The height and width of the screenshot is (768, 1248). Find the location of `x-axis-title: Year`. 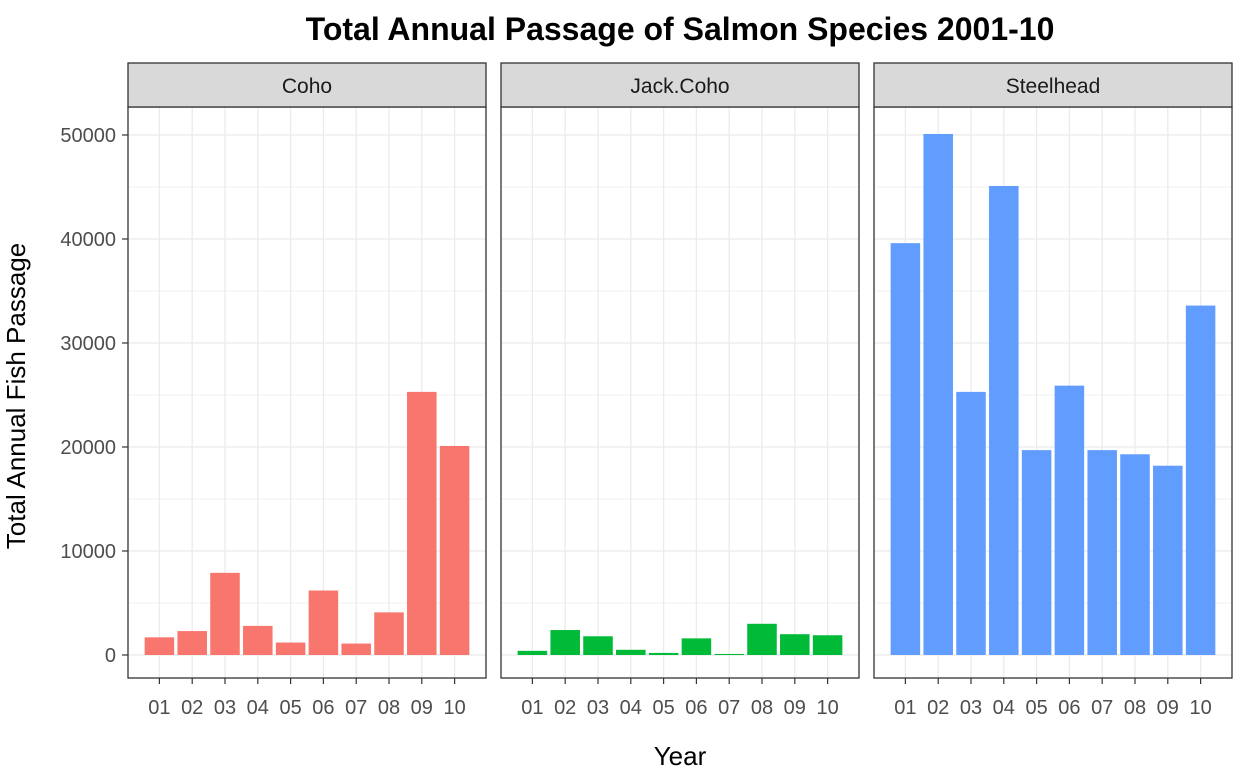

x-axis-title: Year is located at coordinates (680, 754).